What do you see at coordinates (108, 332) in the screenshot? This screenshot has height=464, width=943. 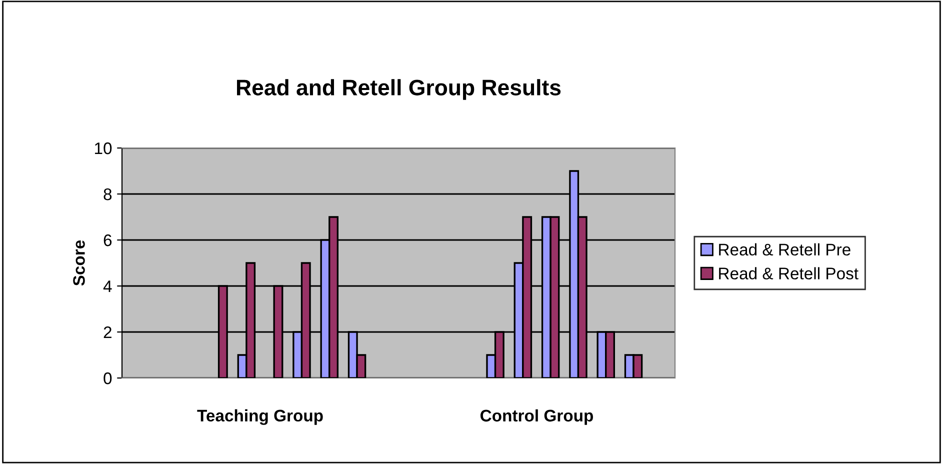 I see `y-tick-label: 2` at bounding box center [108, 332].